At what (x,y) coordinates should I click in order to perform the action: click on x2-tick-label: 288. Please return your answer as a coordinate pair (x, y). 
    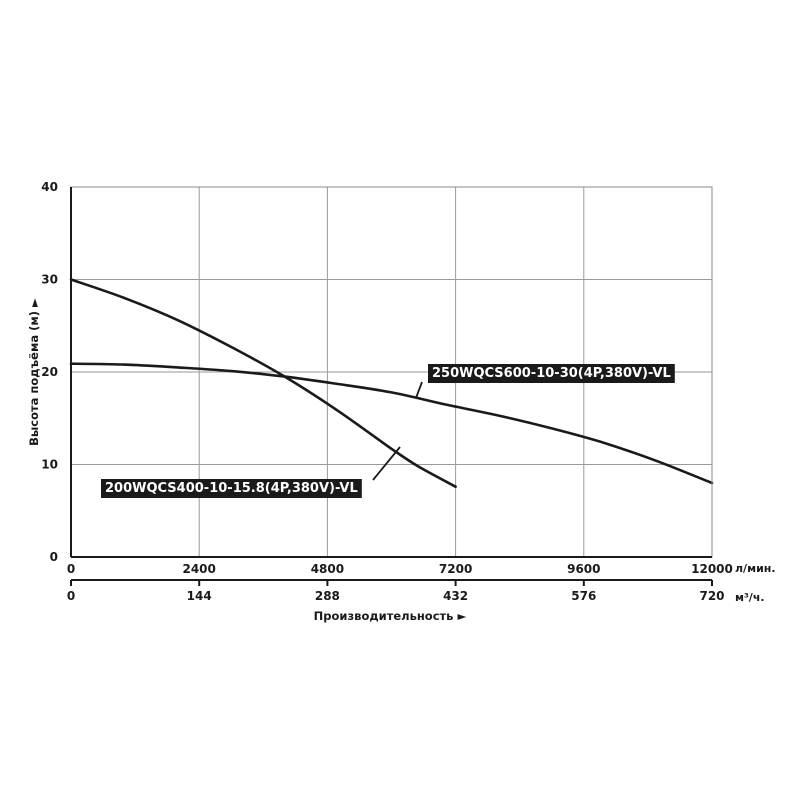
    Looking at the image, I should click on (327, 596).